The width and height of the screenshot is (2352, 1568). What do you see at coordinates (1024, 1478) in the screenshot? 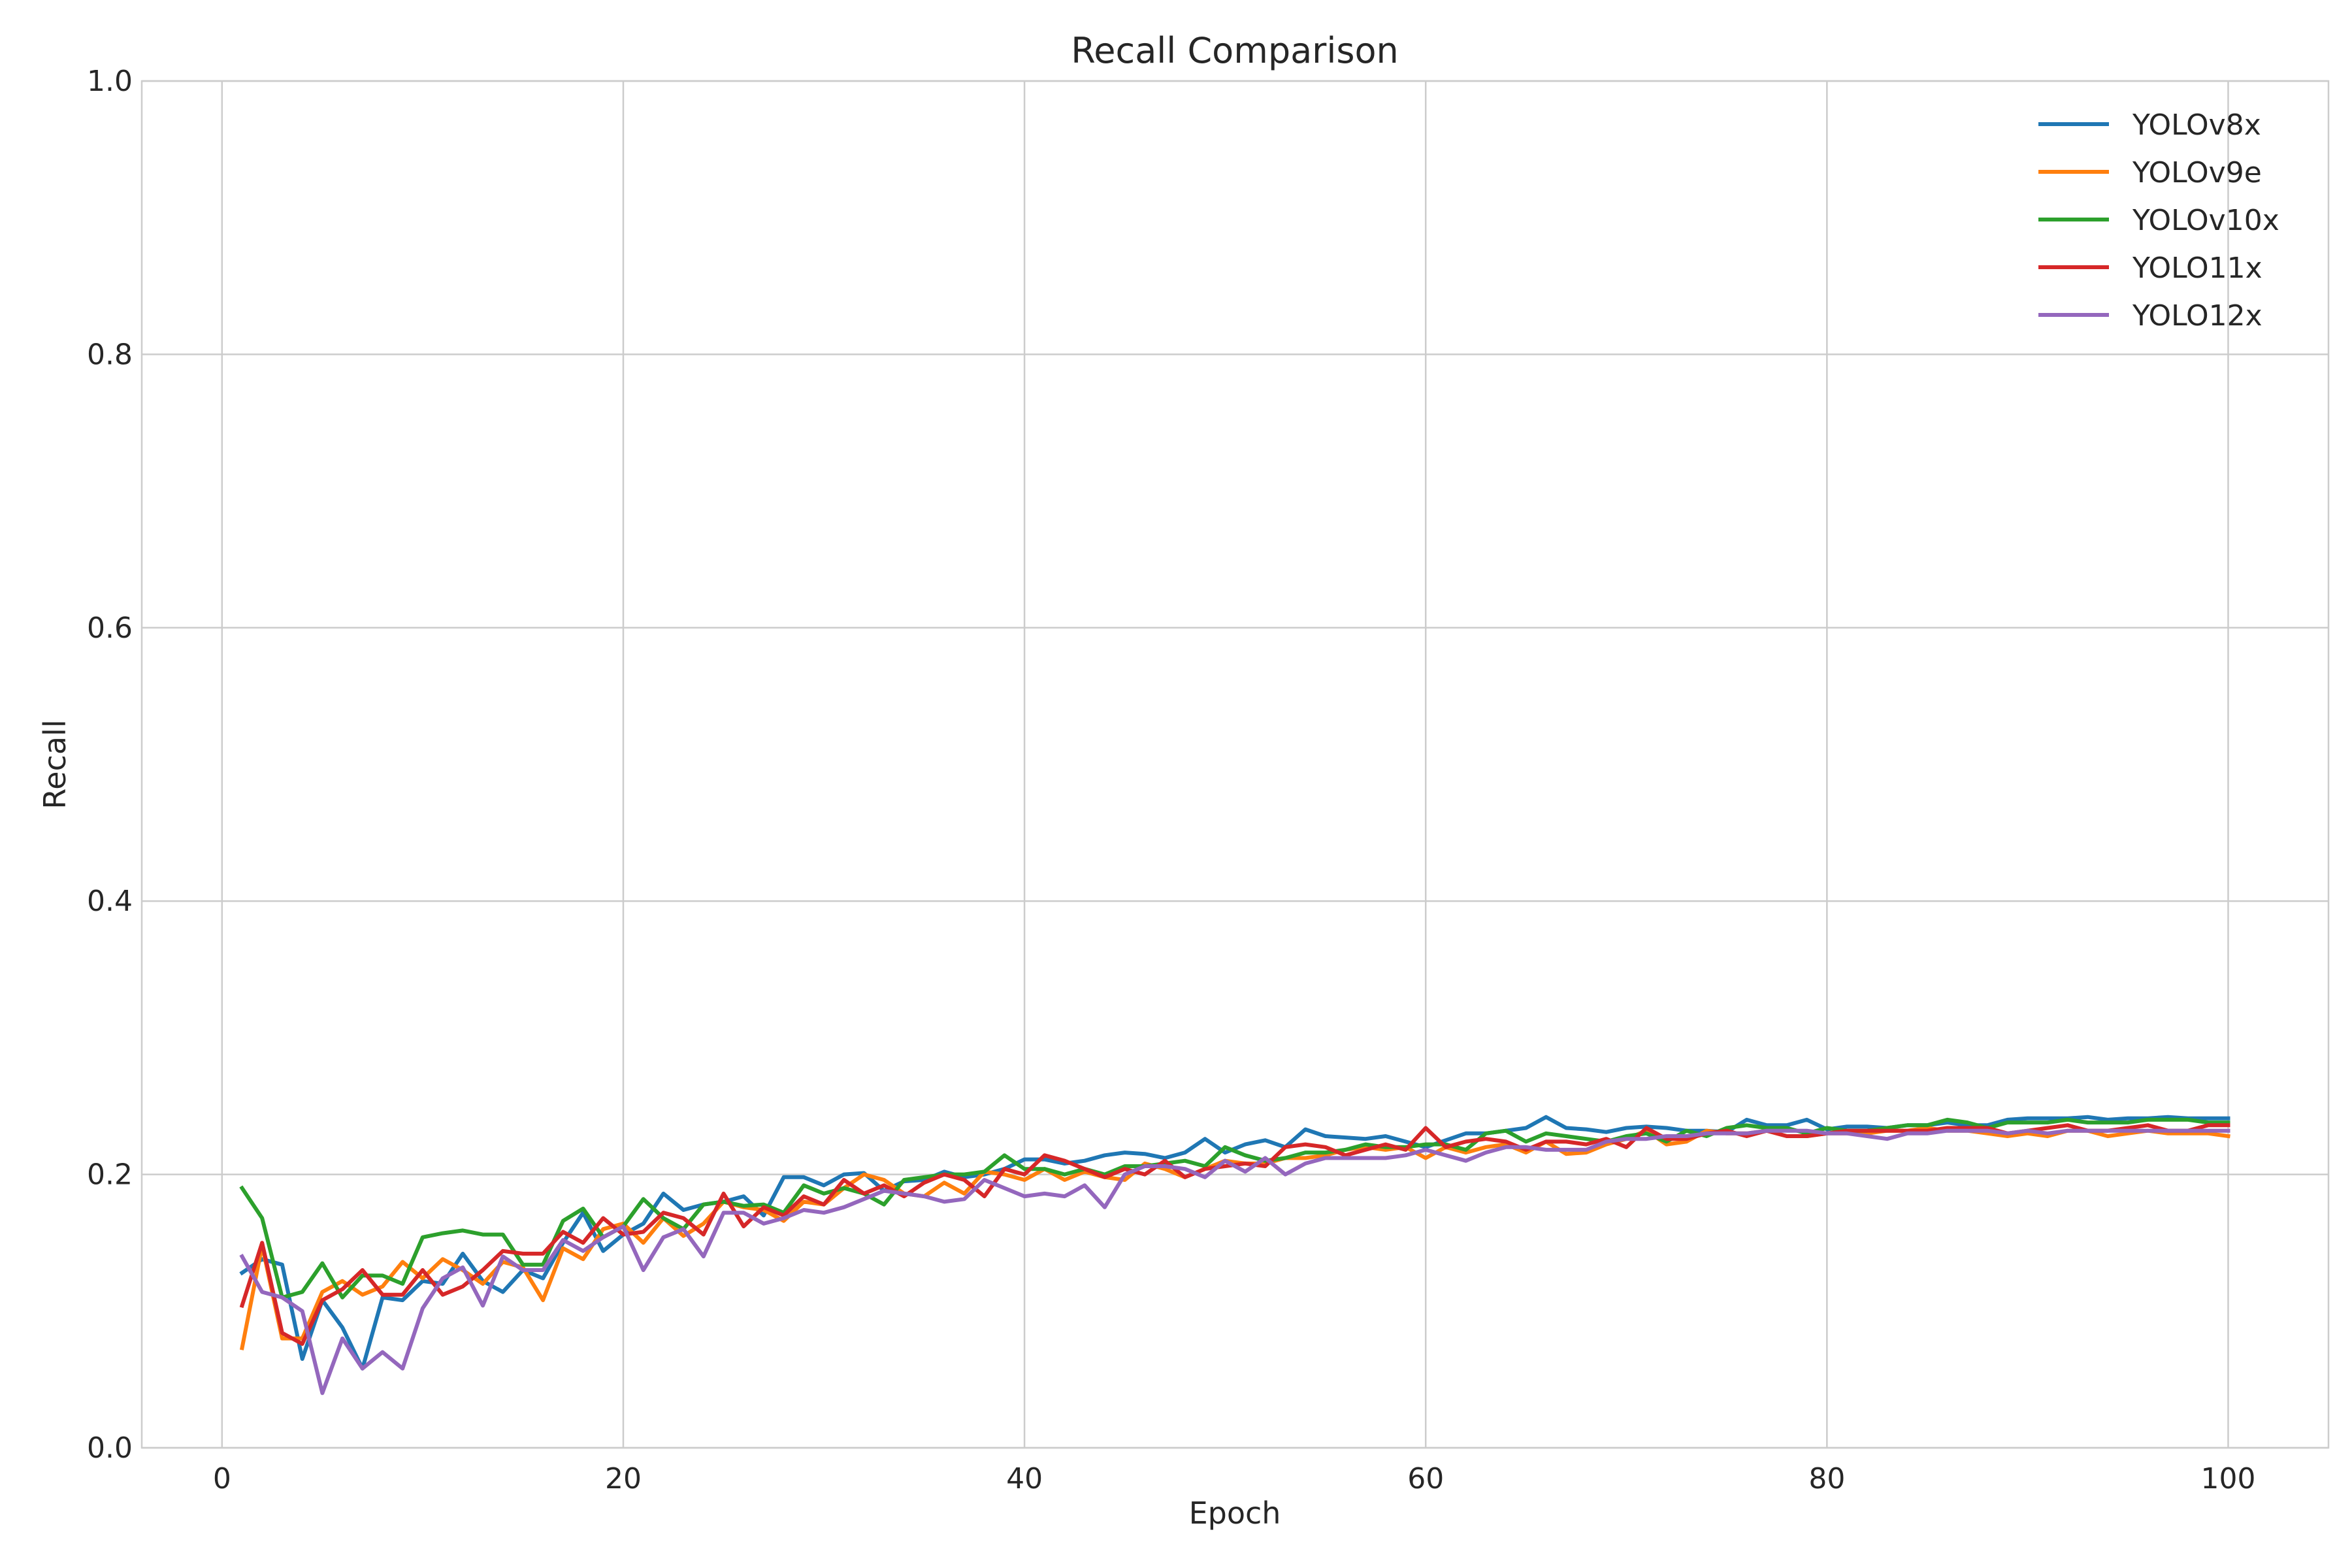
I see `x-tick-label: 40` at bounding box center [1024, 1478].